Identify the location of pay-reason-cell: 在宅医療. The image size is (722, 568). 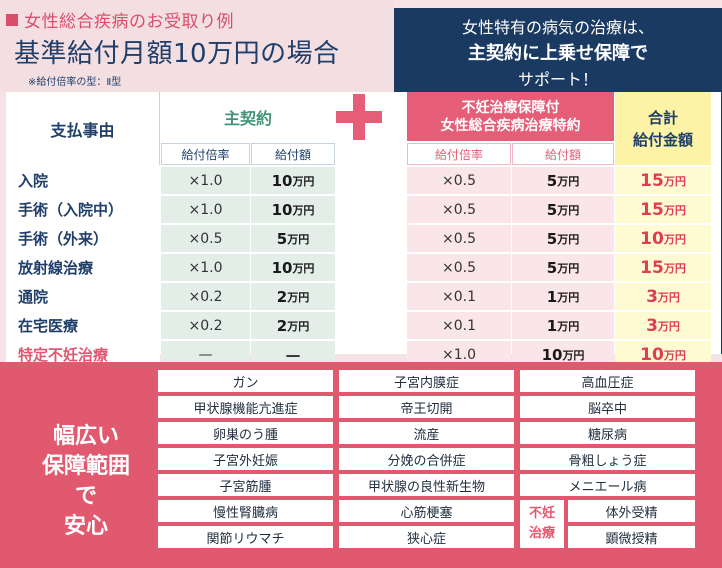
(83, 325).